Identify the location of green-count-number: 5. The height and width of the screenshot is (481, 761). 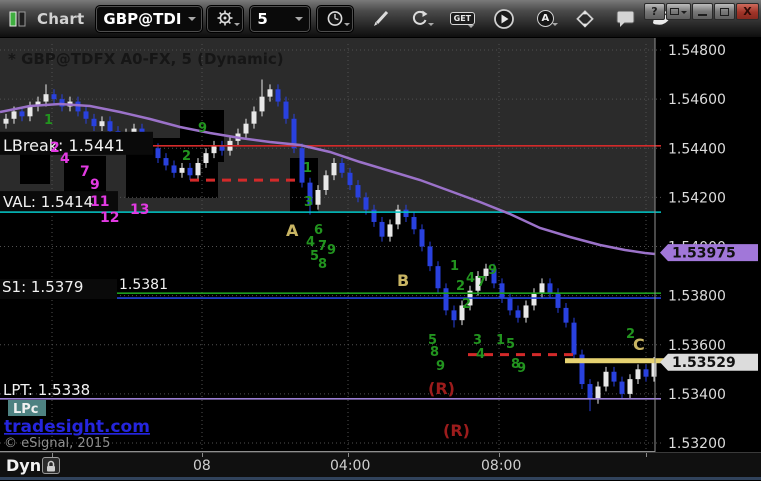
(510, 344).